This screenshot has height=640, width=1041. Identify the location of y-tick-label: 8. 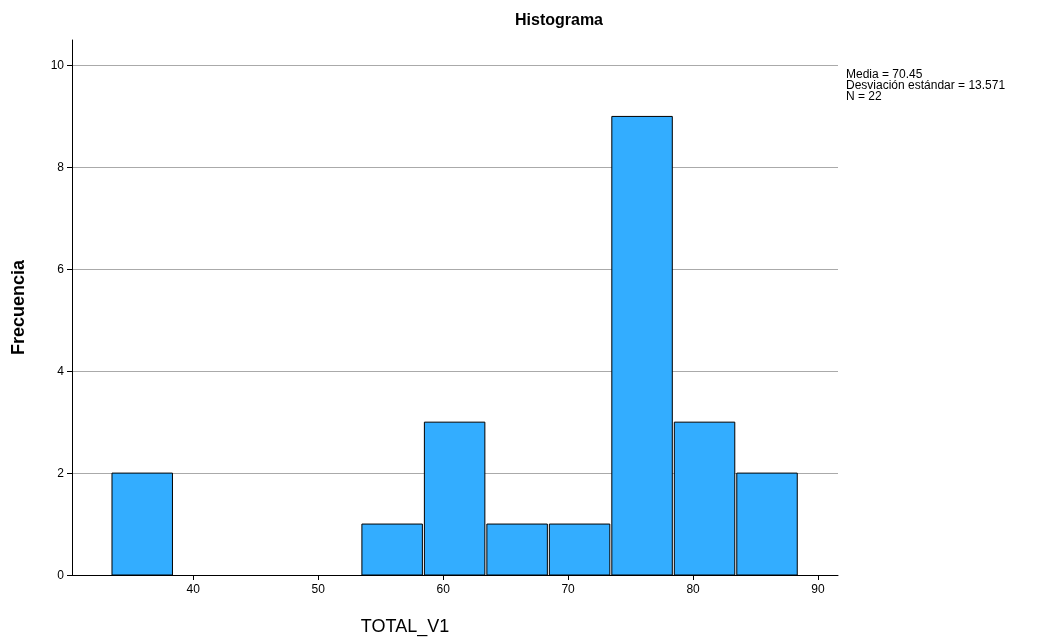
(61, 167).